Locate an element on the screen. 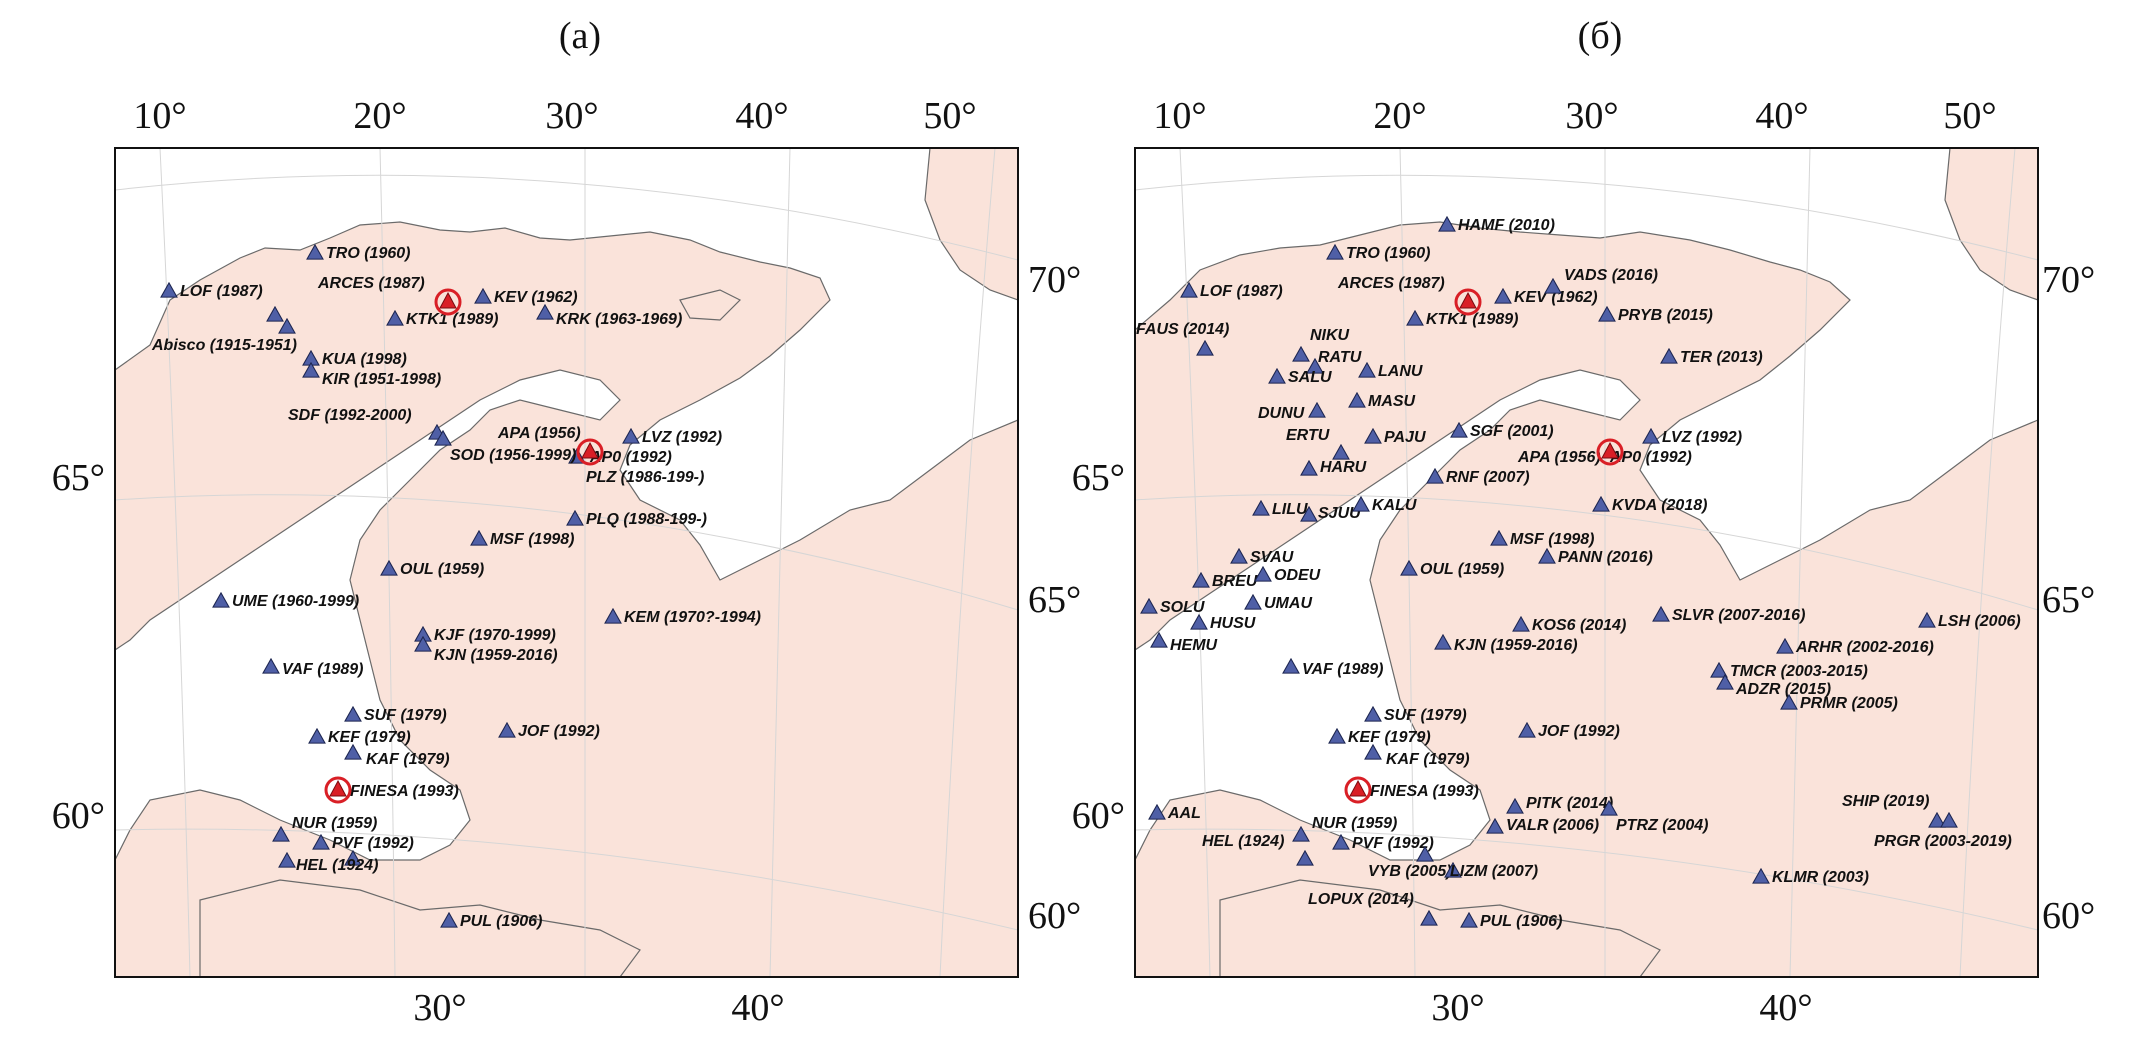 Image resolution: width=2147 pixels, height=1044 pixels. svg-text: VALR (2006) is located at coordinates (1552, 825).